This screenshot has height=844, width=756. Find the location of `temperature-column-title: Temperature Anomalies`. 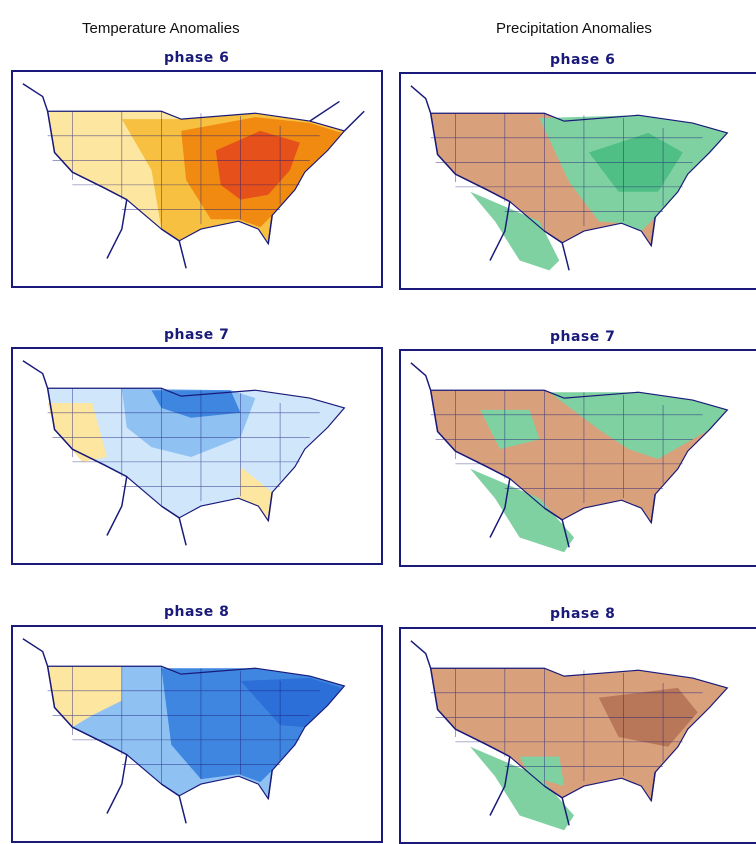

temperature-column-title: Temperature Anomalies is located at coordinates (161, 28).